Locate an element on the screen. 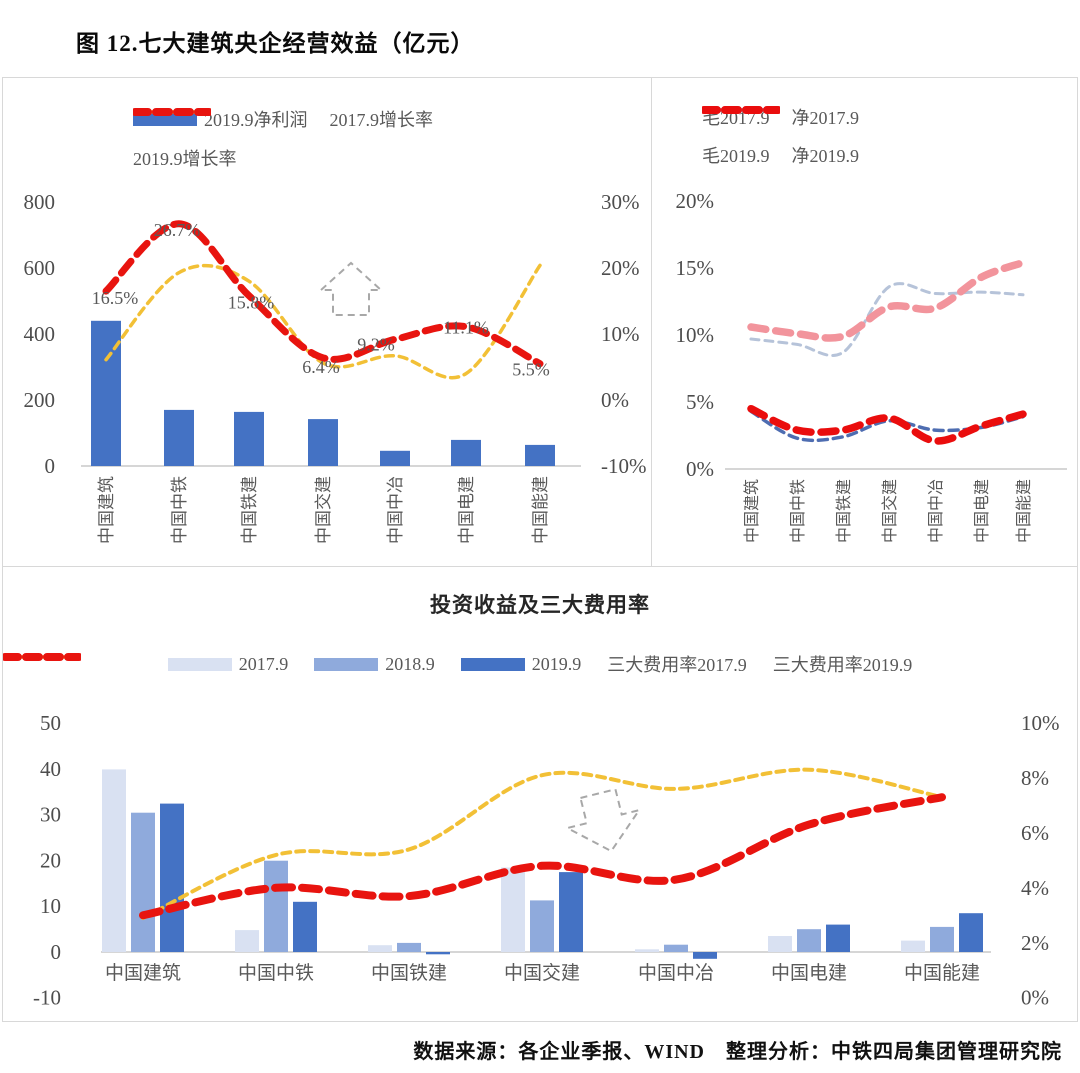  left-axis-tick-label: 600 is located at coordinates (40, 268).